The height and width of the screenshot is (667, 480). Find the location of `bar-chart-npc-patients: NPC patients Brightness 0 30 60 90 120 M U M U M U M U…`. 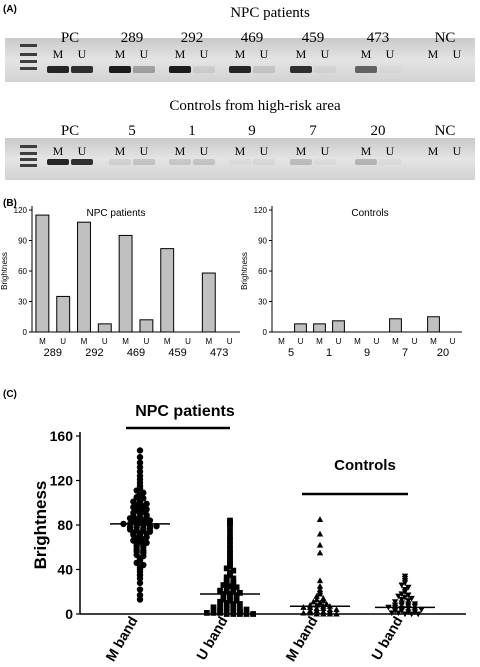

bar-chart-npc-patients: NPC patients Brightness 0 30 60 90 120 M U M U M U M U… is located at coordinates (120, 282).